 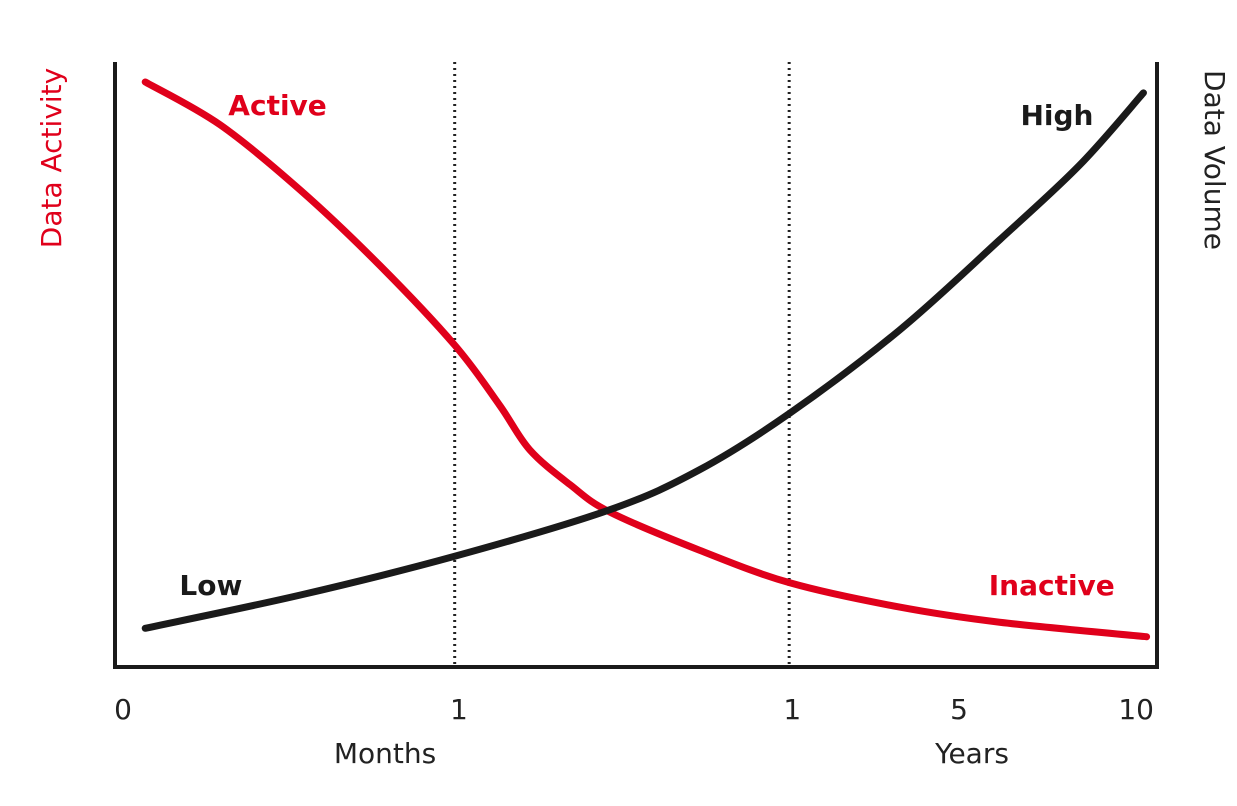 I want to click on annotation: High, so click(x=1056, y=115).